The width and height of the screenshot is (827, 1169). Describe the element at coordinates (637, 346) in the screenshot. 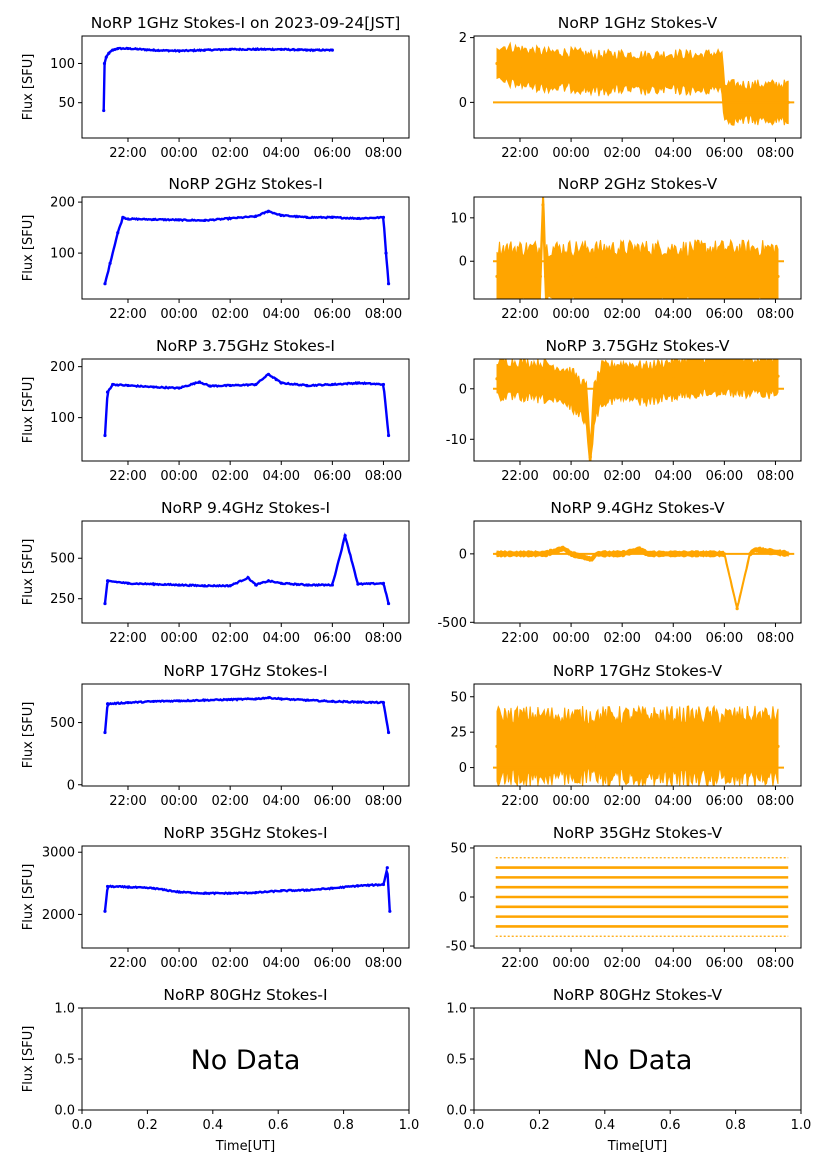

I see `panel-title: NoRP 3.75GHz Stokes-V` at that location.